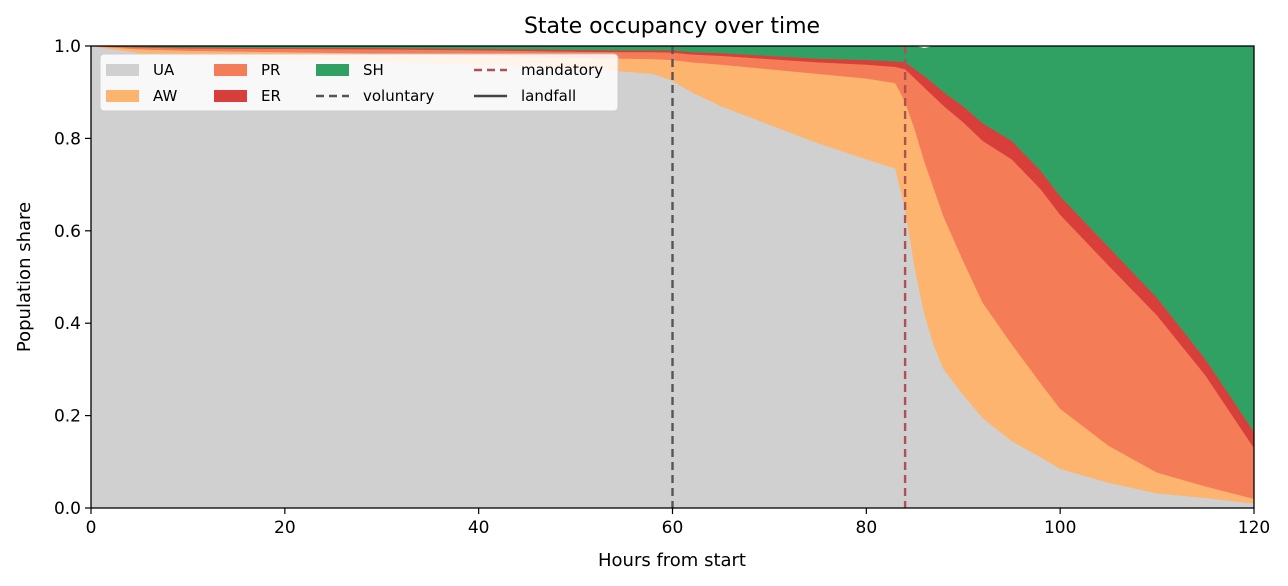 This screenshot has width=1288, height=586. I want to click on legend-swatch-er, so click(230, 96).